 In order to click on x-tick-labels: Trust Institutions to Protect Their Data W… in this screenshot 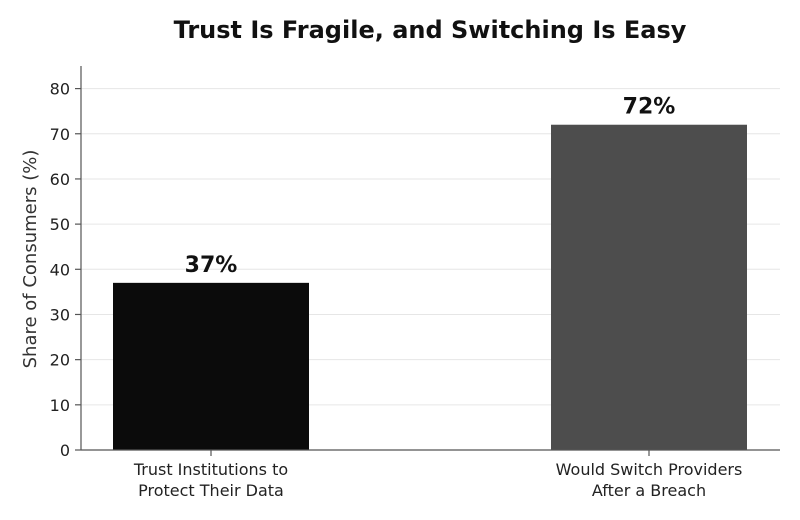, I will do `click(438, 475)`.